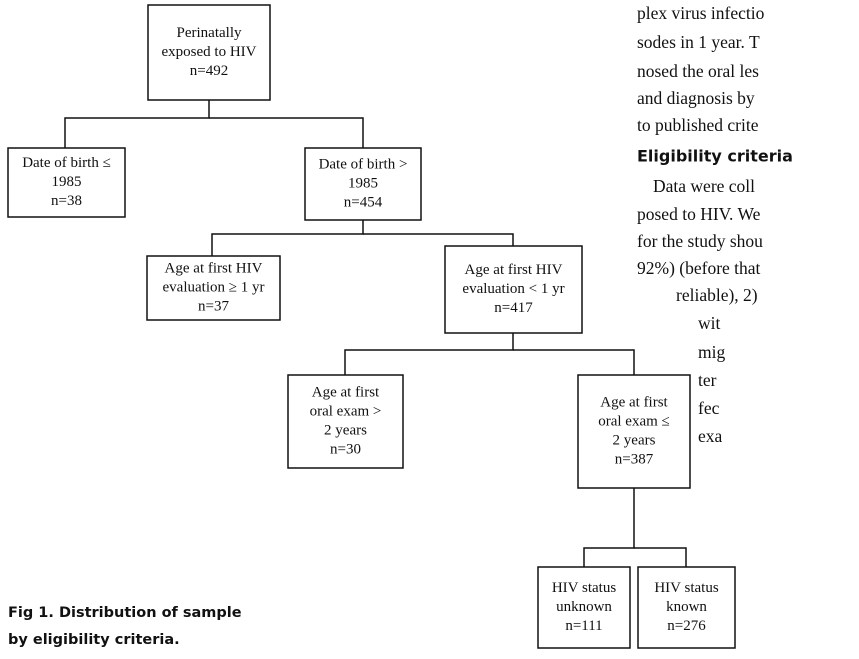  What do you see at coordinates (66, 201) in the screenshot?
I see `node-label: n=38` at bounding box center [66, 201].